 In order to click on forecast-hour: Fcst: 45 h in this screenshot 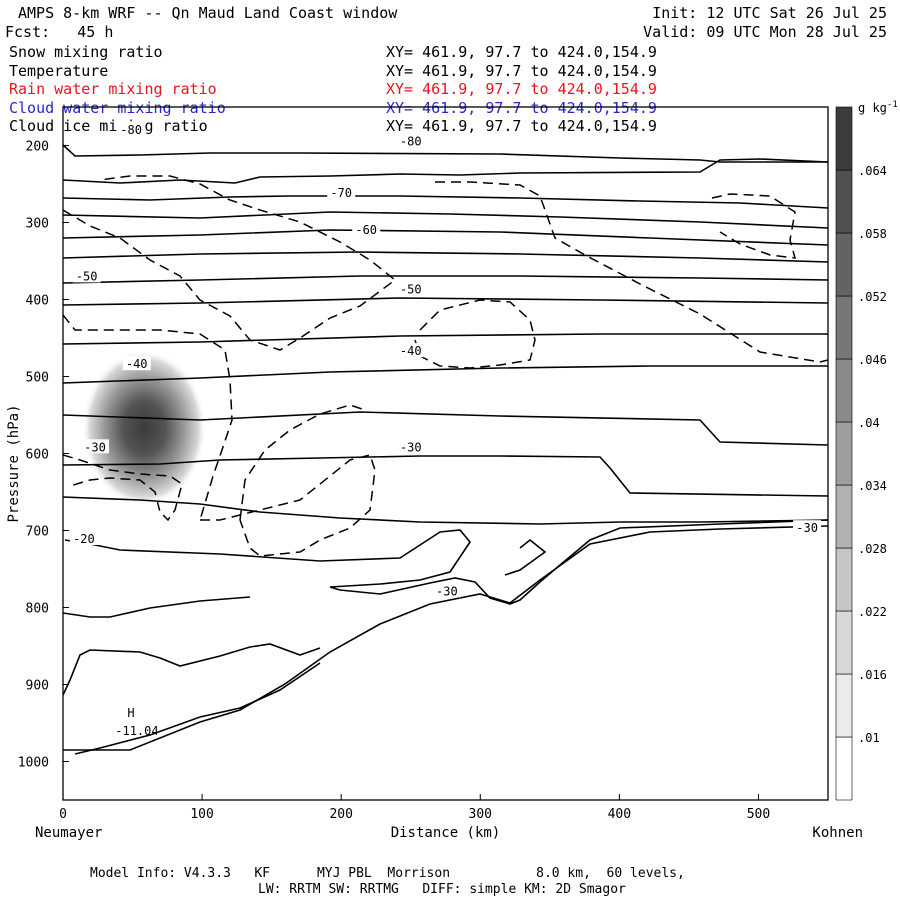, I will do `click(59, 32)`.